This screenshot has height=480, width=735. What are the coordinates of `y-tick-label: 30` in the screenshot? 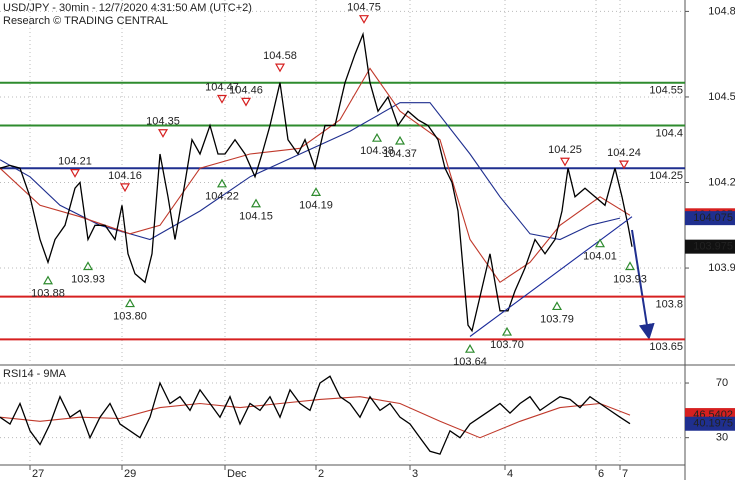 It's located at (722, 438).